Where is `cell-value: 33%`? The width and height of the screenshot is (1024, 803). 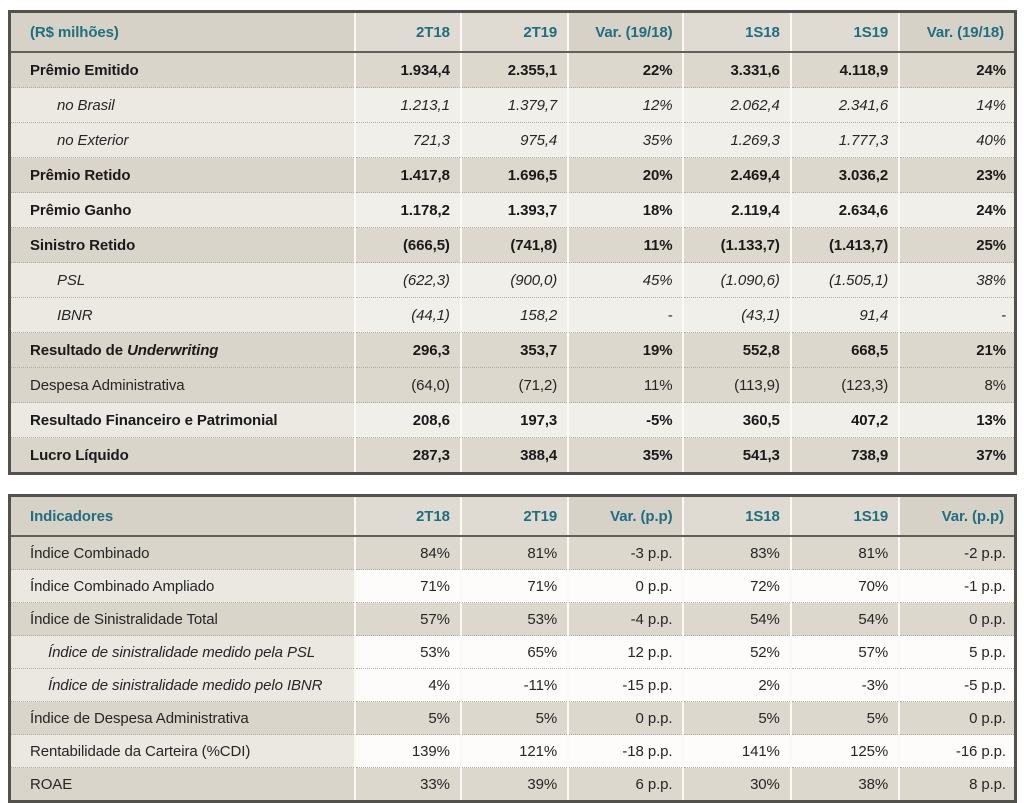
cell-value: 33% is located at coordinates (407, 784).